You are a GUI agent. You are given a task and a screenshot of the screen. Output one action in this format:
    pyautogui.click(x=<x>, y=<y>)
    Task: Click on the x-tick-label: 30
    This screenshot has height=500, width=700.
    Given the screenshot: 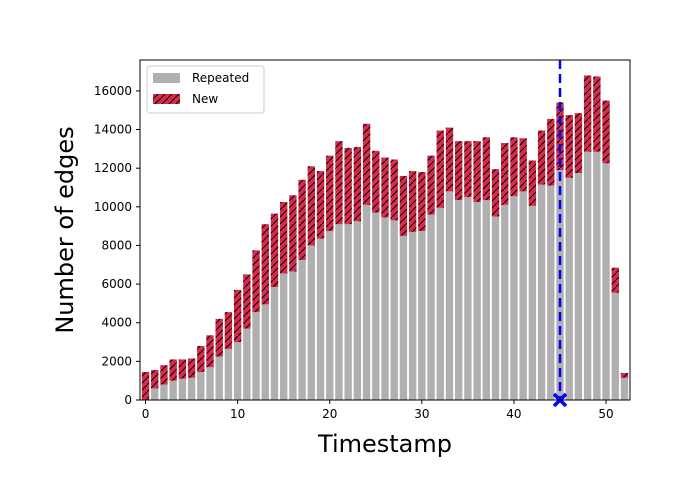 What is the action you would take?
    pyautogui.click(x=421, y=414)
    